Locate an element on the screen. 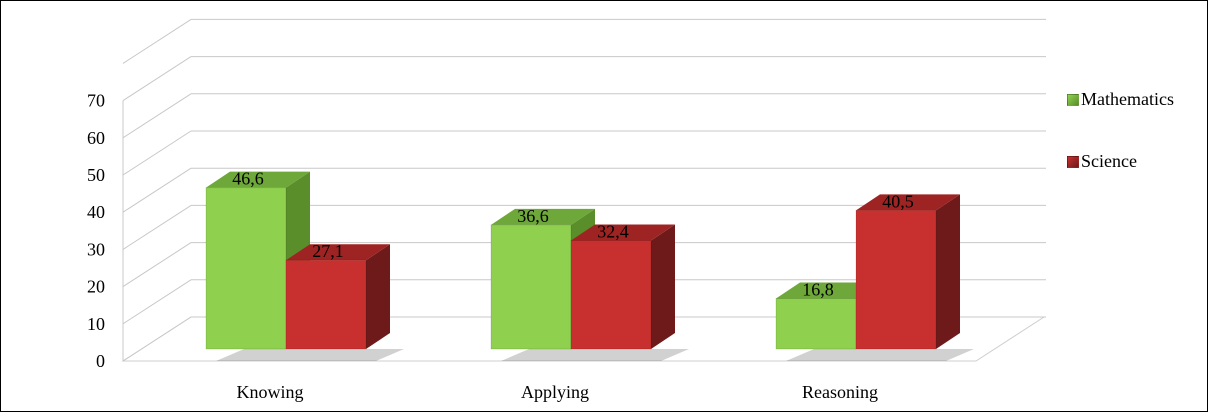 The height and width of the screenshot is (412, 1208). bar-top-mathematics-reasoning is located at coordinates (828, 290).